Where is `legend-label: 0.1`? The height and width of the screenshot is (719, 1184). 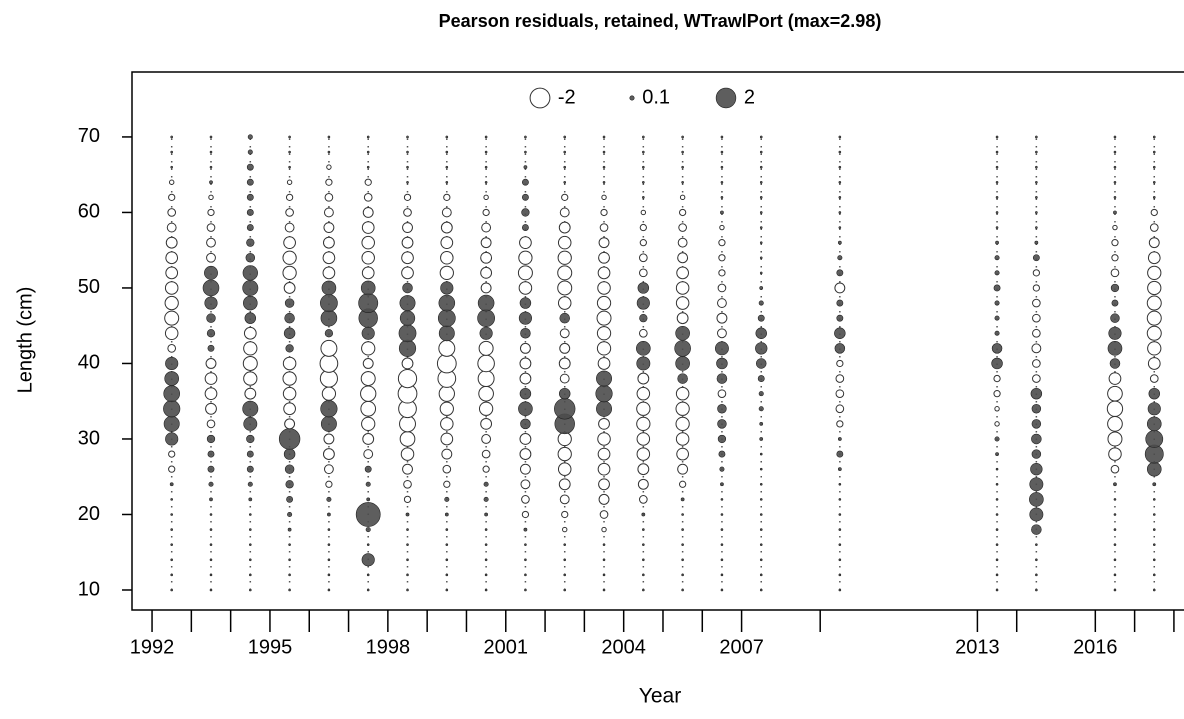
legend-label: 0.1 is located at coordinates (656, 97).